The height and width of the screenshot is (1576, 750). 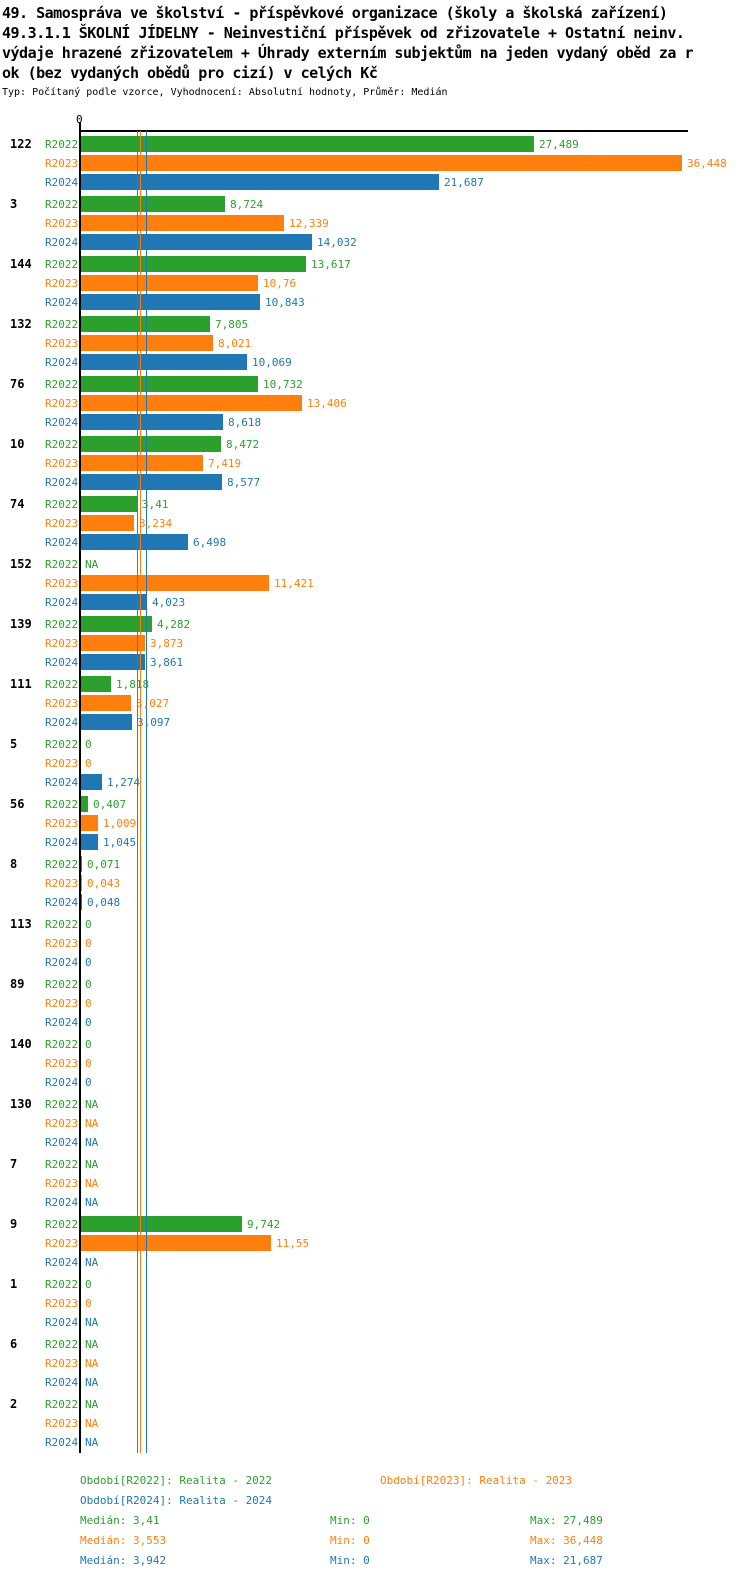 I want to click on group-label-113: 113, so click(x=21, y=924).